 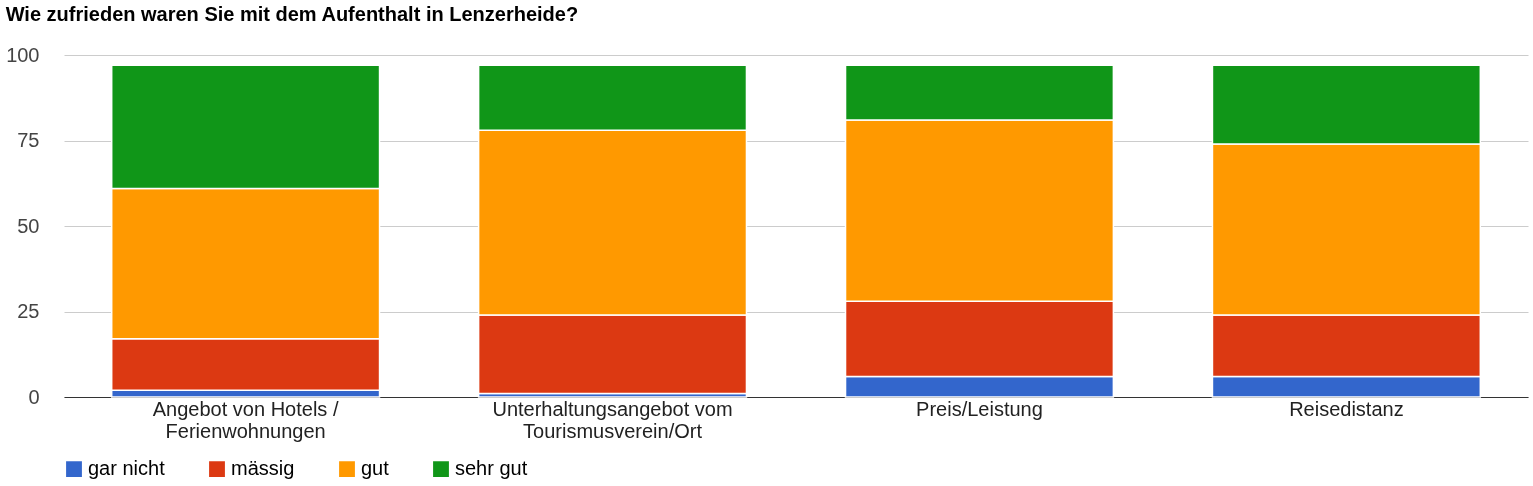 I want to click on legend-label: gut, so click(x=375, y=468).